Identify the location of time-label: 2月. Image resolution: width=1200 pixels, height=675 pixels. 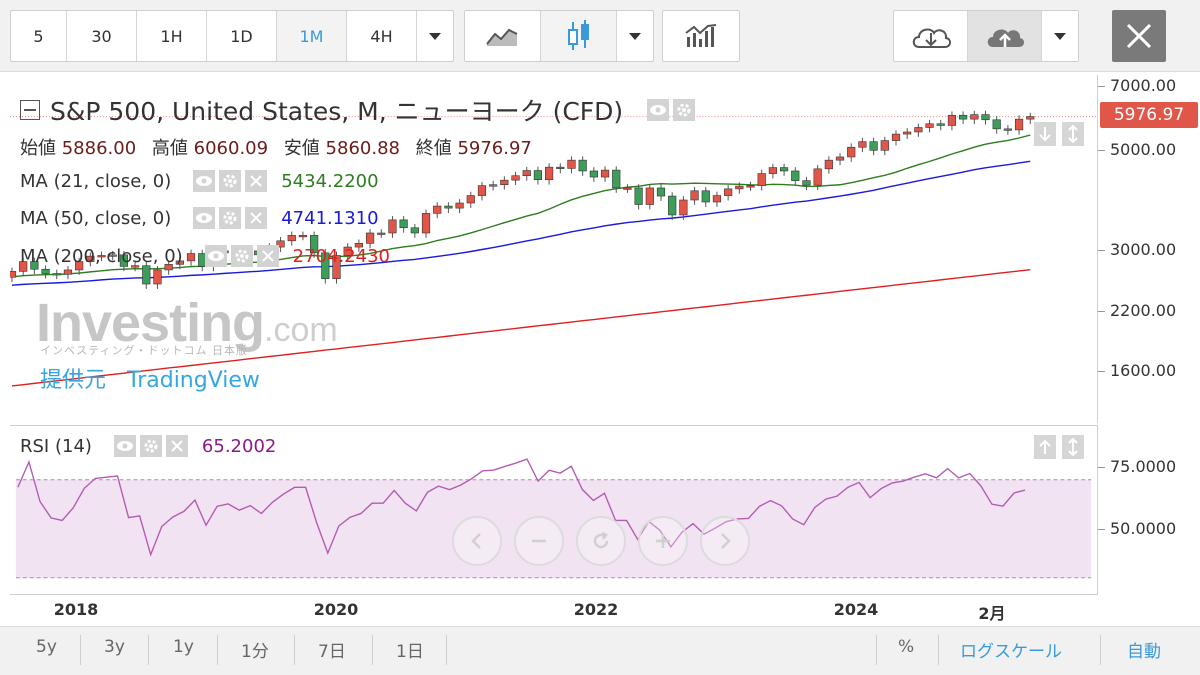
(992, 613).